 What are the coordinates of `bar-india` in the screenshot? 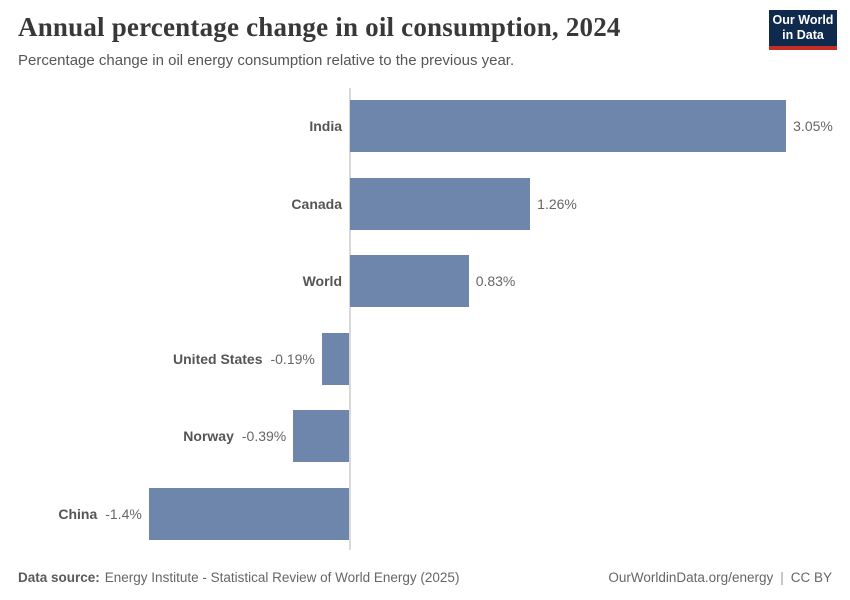 It's located at (568, 126).